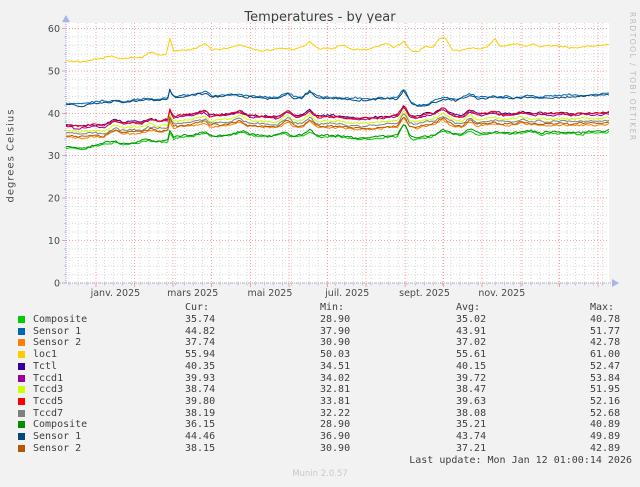 Image resolution: width=640 pixels, height=487 pixels. What do you see at coordinates (605, 390) in the screenshot?
I see `legend-max-value: 51.95` at bounding box center [605, 390].